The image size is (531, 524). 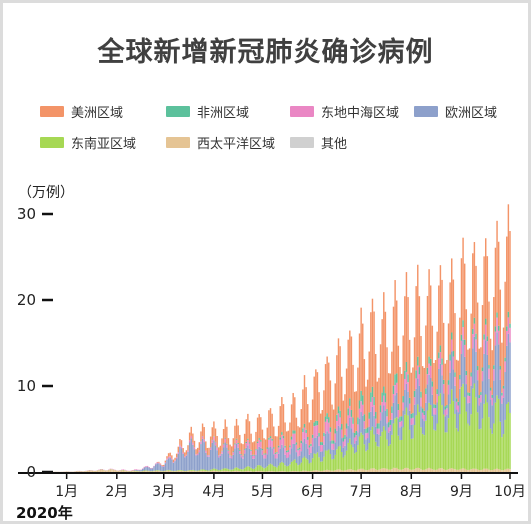 What do you see at coordinates (262, 492) in the screenshot?
I see `x-tick-label: 5月` at bounding box center [262, 492].